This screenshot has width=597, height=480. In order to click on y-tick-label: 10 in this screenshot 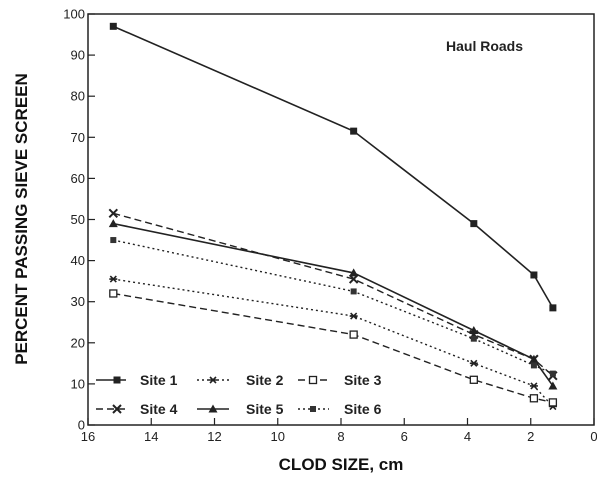, I will do `click(78, 383)`.